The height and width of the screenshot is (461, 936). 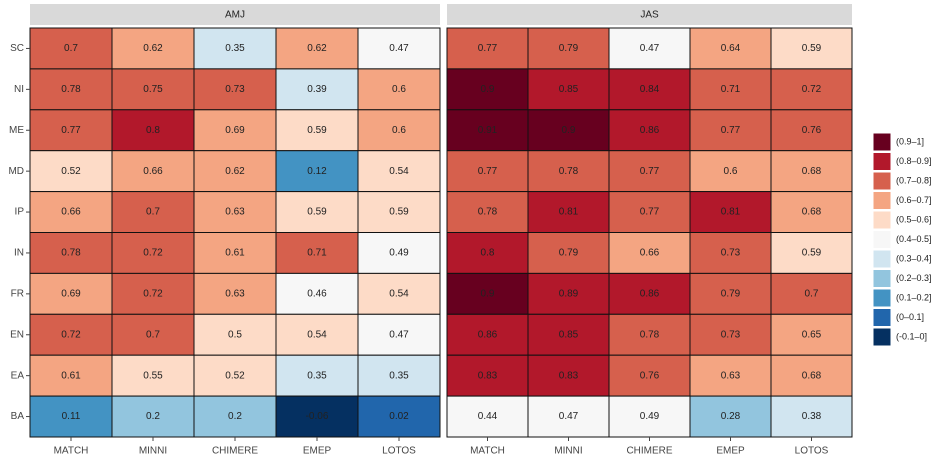 I want to click on y-tick-label: NI, so click(x=19, y=89).